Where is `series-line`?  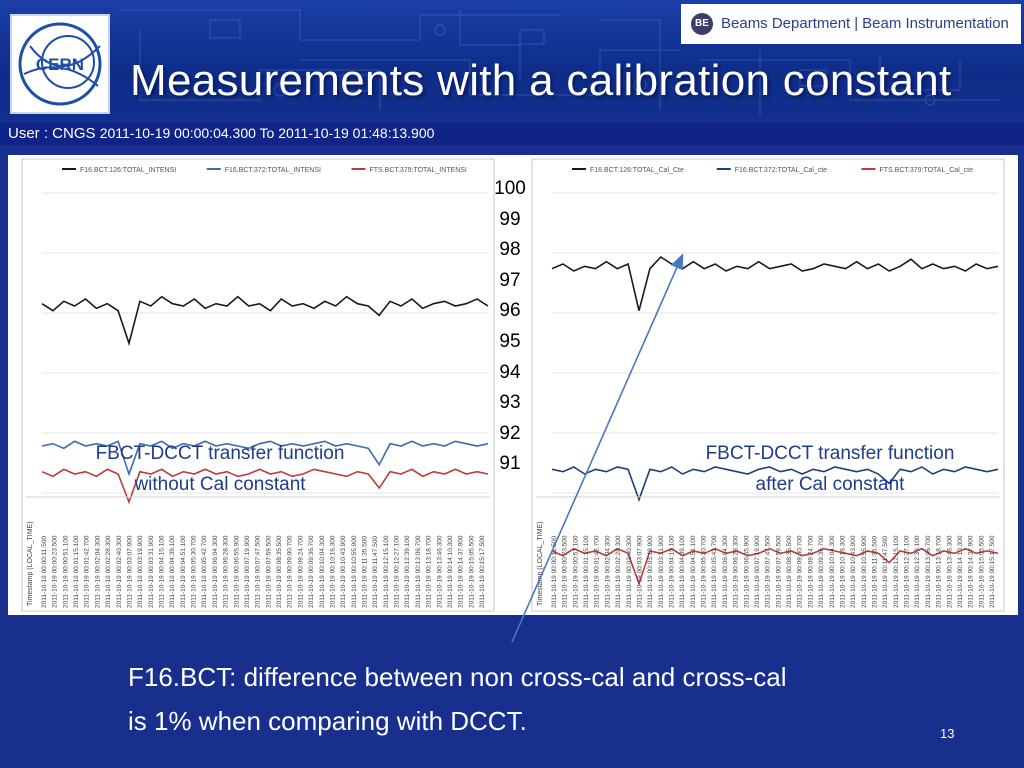
series-line is located at coordinates (265, 321).